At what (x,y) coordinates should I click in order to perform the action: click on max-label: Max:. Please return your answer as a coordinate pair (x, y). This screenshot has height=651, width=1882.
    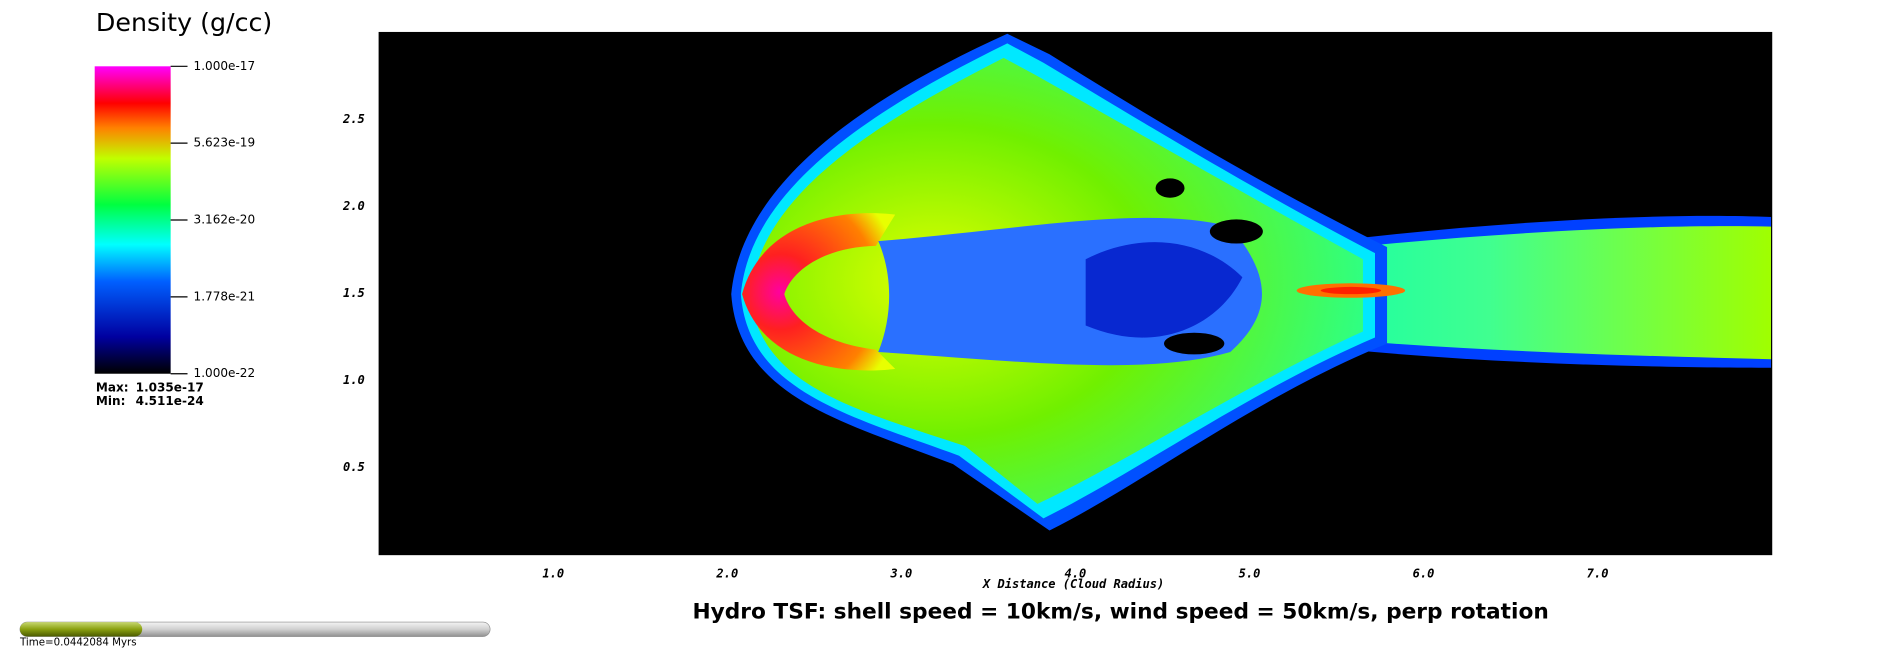
    Looking at the image, I should click on (112, 388).